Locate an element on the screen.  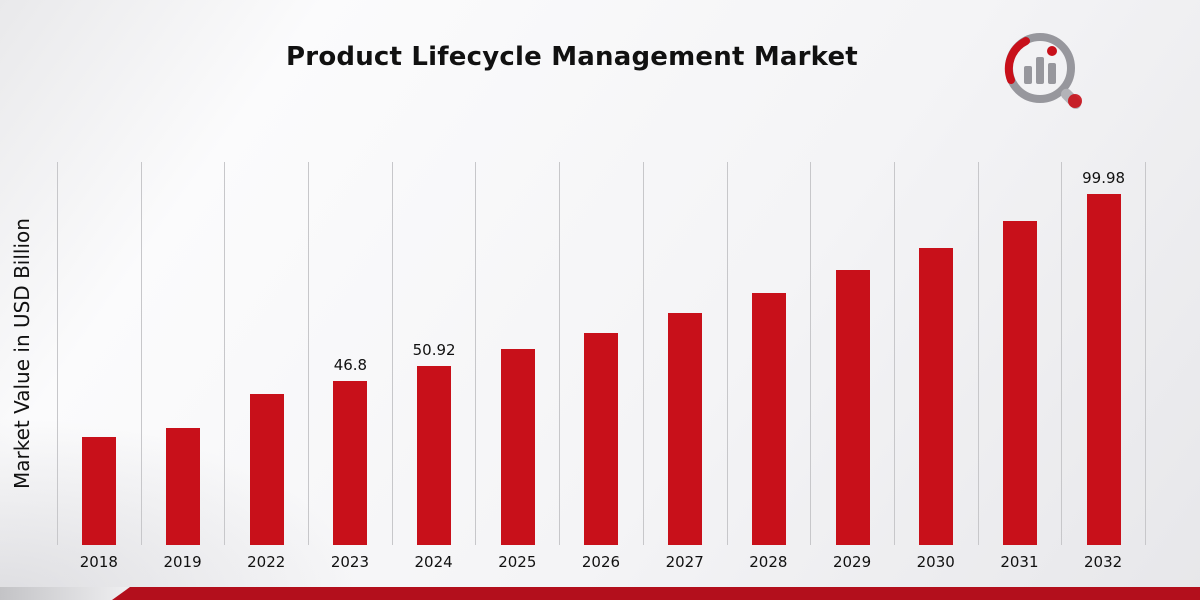
x-tick-2027: 2027 is located at coordinates (684, 562).